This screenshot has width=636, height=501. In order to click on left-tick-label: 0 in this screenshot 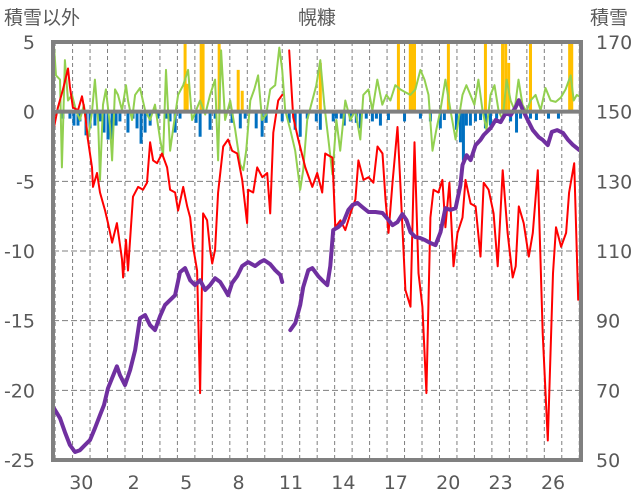, I will do `click(29, 113)`.